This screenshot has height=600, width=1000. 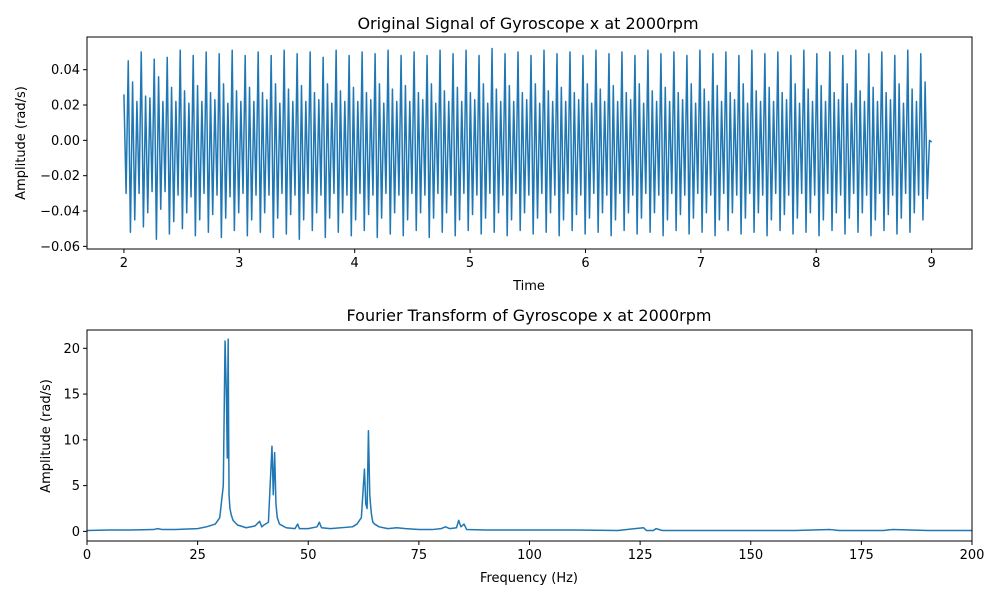 I want to click on signal-x-axis: 2 3 4 5 6 7 8 9, so click(x=528, y=260).